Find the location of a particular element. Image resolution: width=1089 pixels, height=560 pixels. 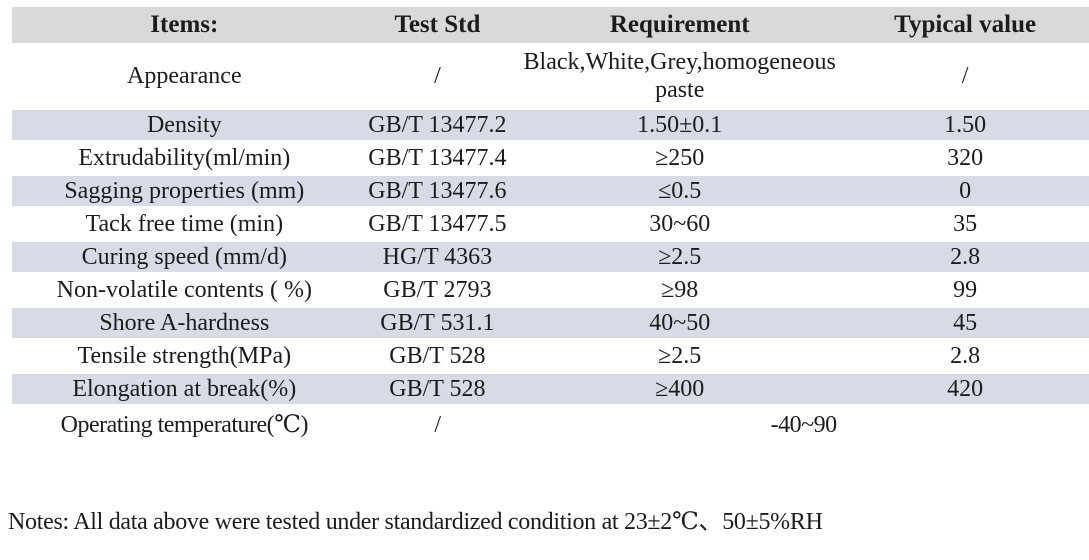

table-row: Shore A-hardness GB/T 531.1 40~50 45 is located at coordinates (550, 323).